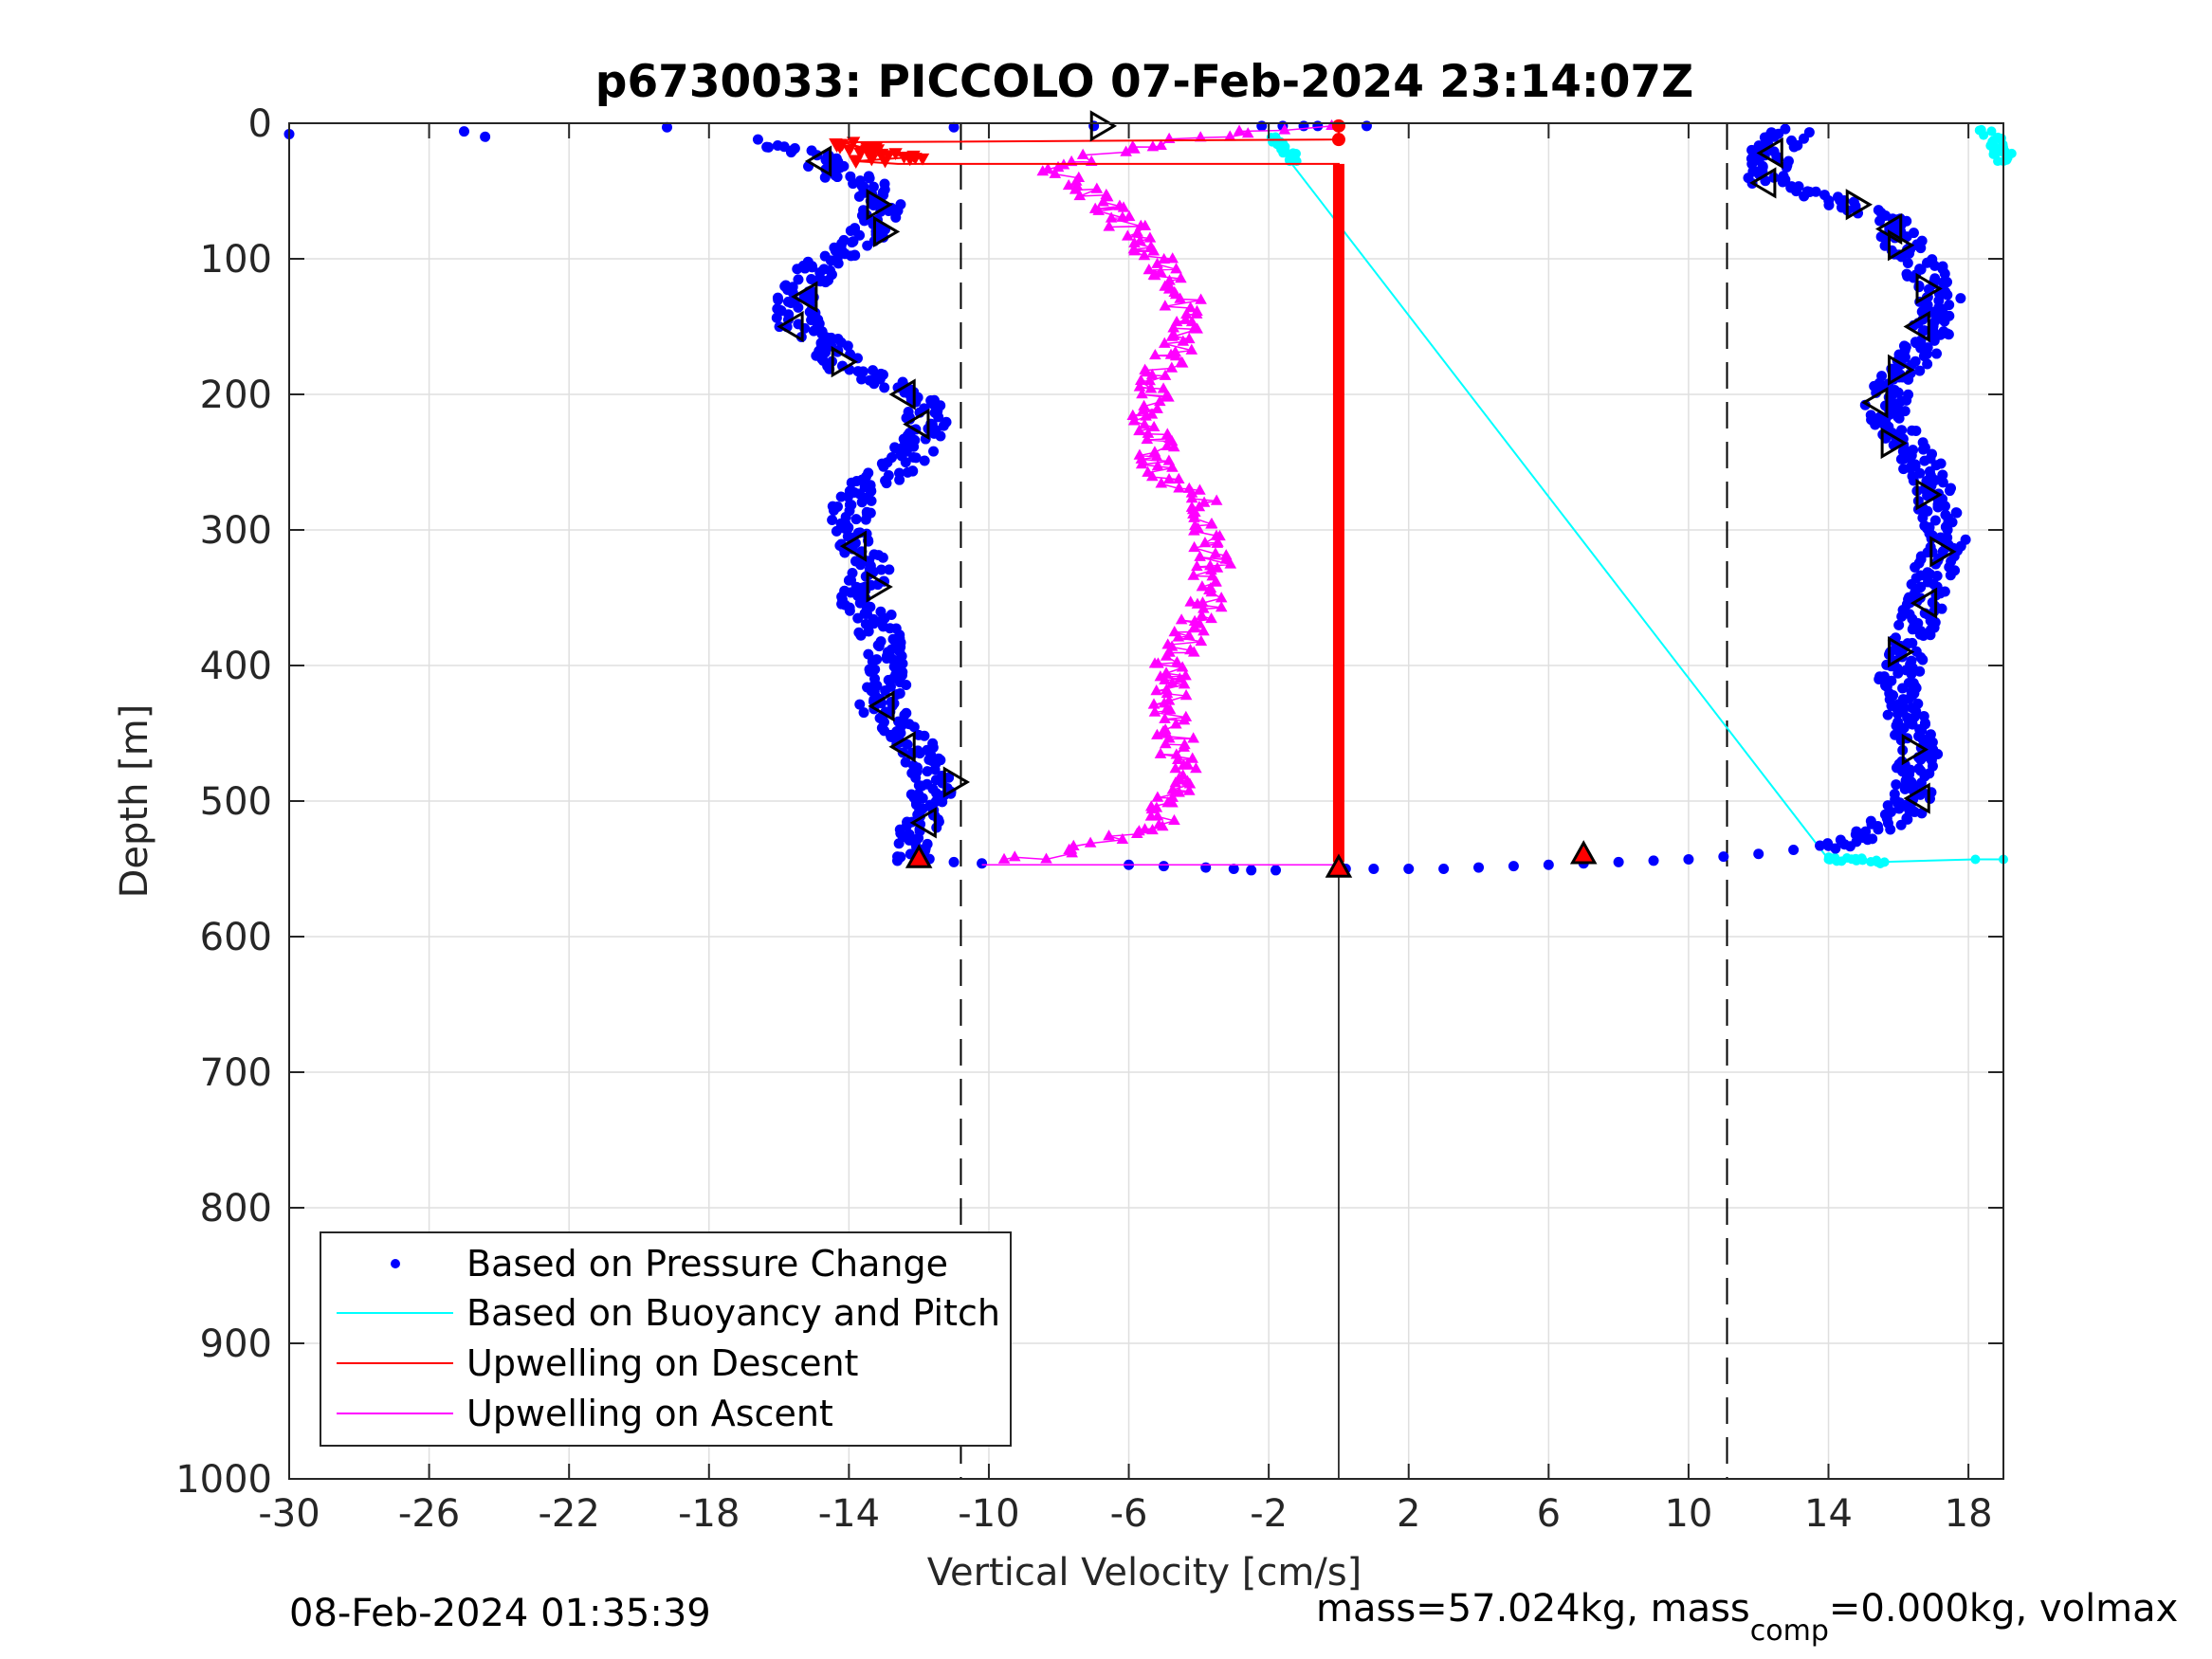 The height and width of the screenshot is (1659, 2212). What do you see at coordinates (236, 395) in the screenshot?
I see `y-tick-label: 200` at bounding box center [236, 395].